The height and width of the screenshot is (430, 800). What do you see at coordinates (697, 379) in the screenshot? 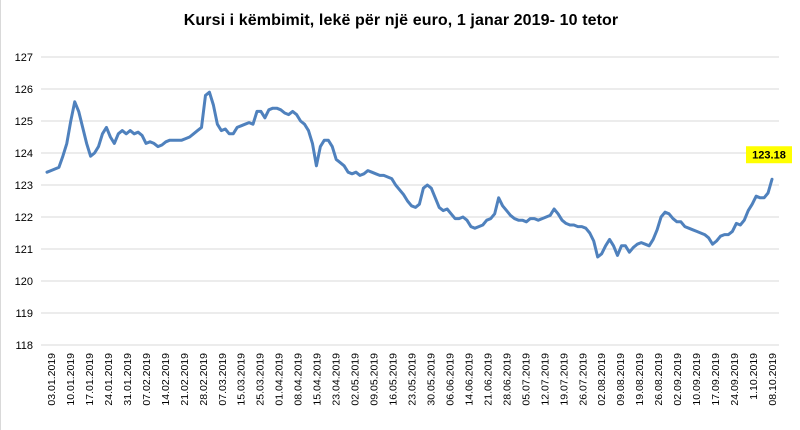
I see `x-tick-label: 10.09.2019` at bounding box center [697, 379].